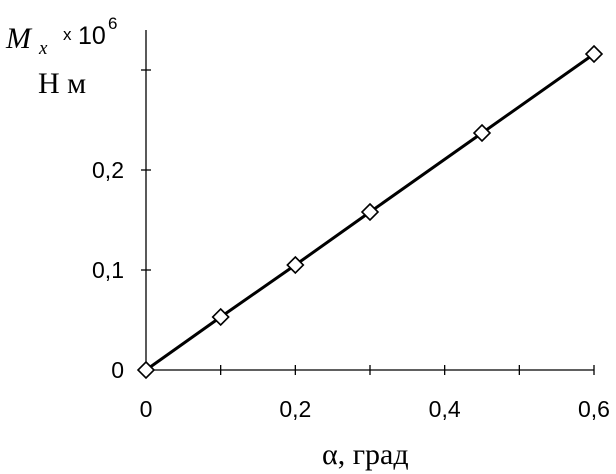 This screenshot has width=616, height=474. Describe the element at coordinates (108, 170) in the screenshot. I see `y-tick-label: 0,2` at that location.